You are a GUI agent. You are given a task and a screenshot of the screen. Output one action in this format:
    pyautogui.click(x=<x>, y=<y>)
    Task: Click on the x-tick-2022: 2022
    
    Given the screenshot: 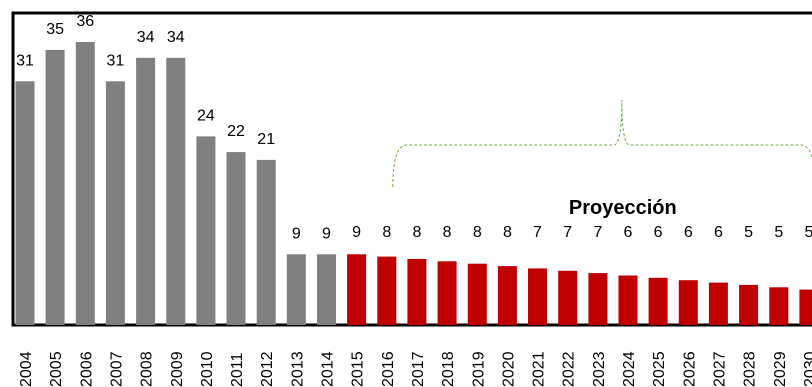 What is the action you would take?
    pyautogui.click(x=569, y=369)
    